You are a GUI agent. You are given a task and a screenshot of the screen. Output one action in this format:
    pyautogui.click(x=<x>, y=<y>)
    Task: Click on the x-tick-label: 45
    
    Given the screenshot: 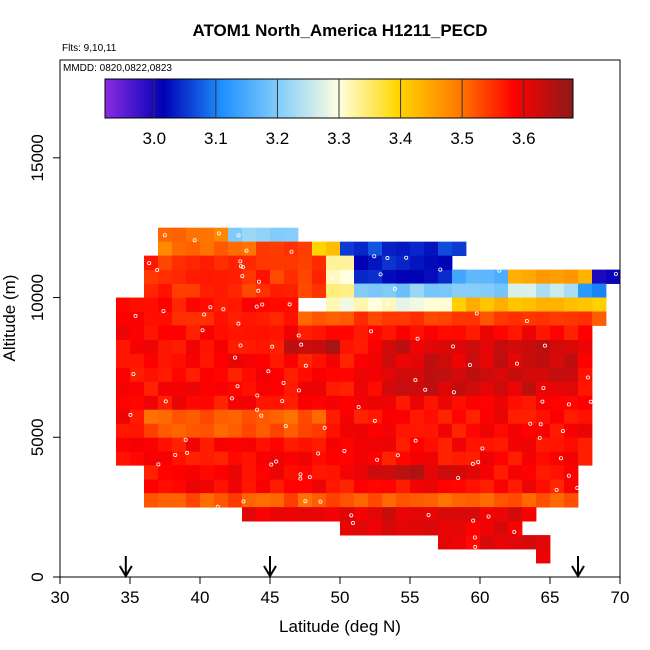 What is the action you would take?
    pyautogui.click(x=270, y=597)
    